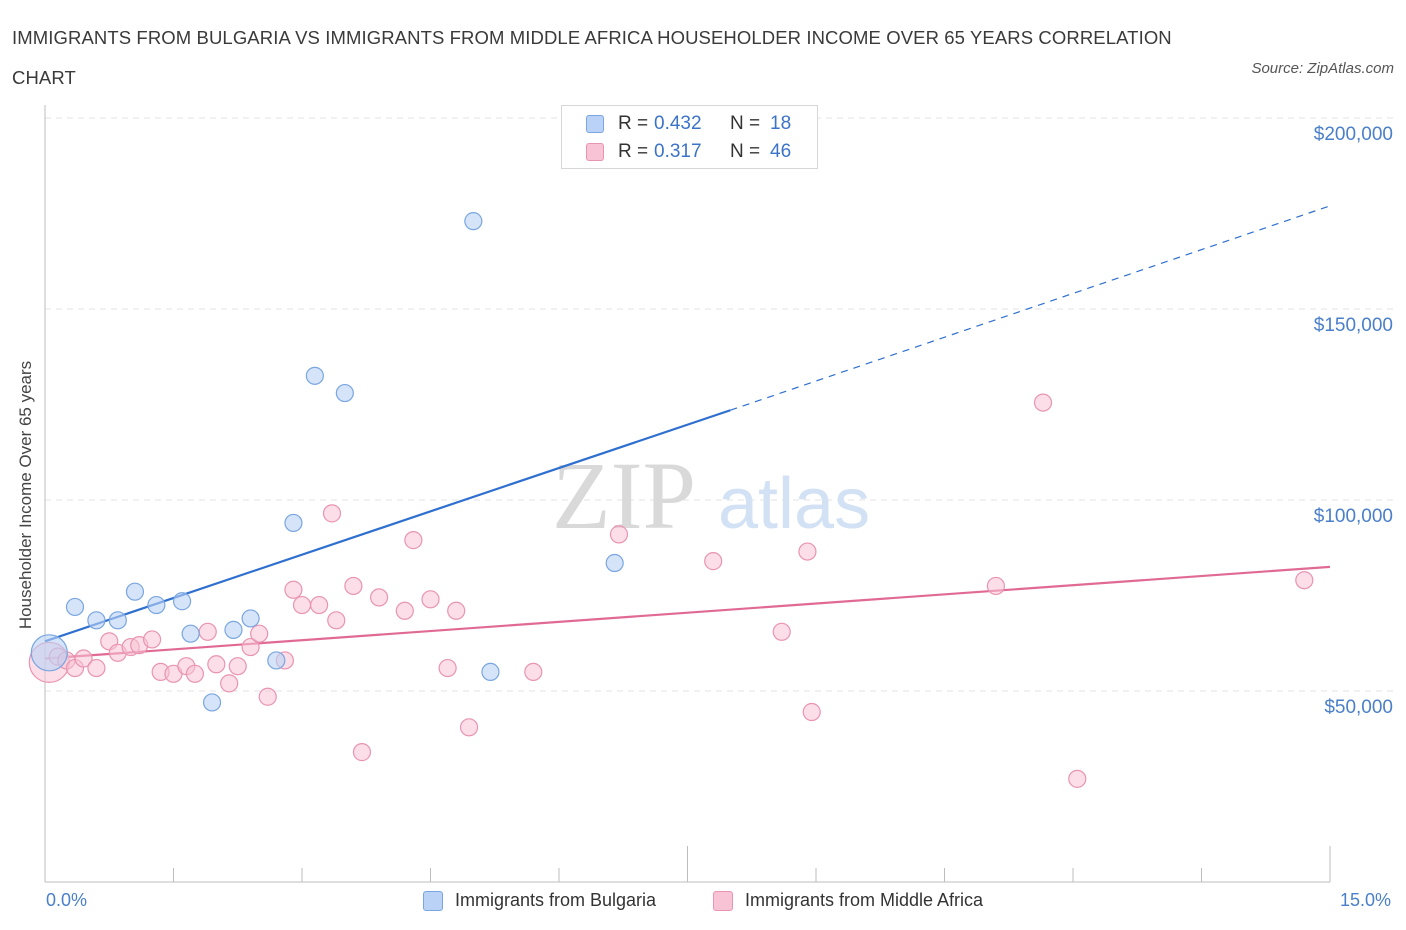  Describe the element at coordinates (25, 495) in the screenshot. I see `y-axis-label: Householder Income Over 65 years` at that location.